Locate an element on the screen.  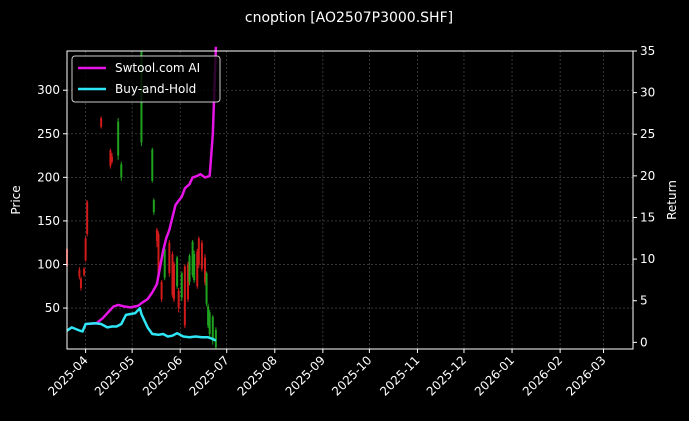
y-axis-label: Price is located at coordinates (16, 199).